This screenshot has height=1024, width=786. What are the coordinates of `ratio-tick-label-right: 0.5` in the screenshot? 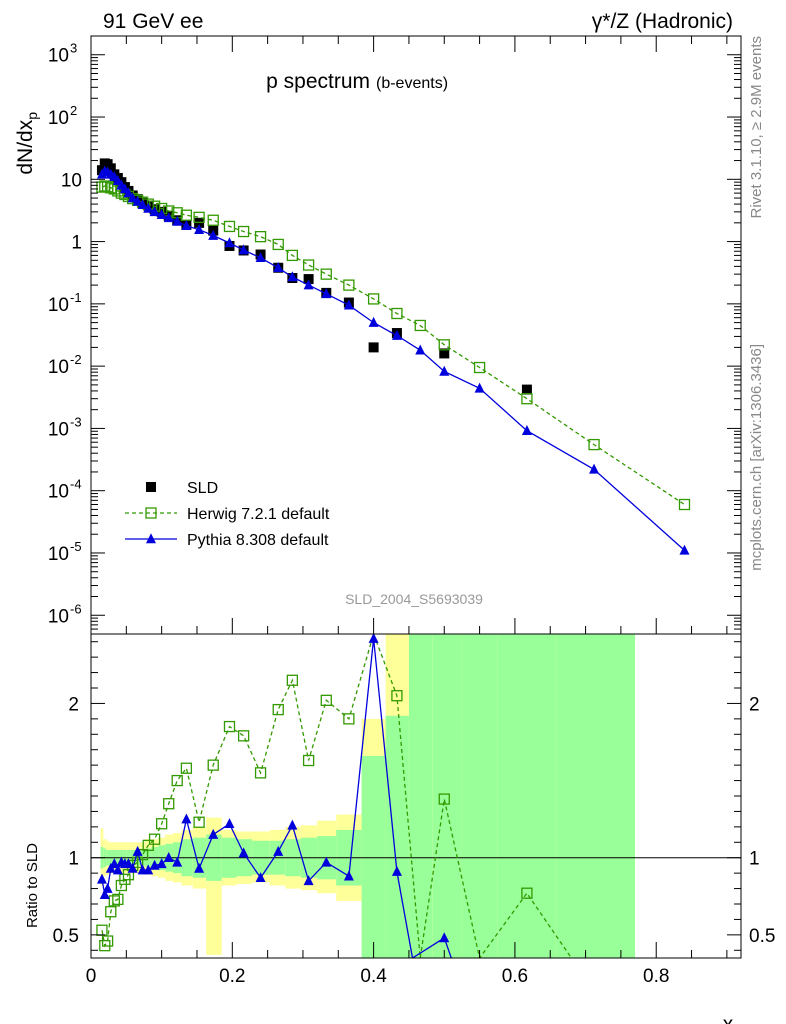 It's located at (762, 936).